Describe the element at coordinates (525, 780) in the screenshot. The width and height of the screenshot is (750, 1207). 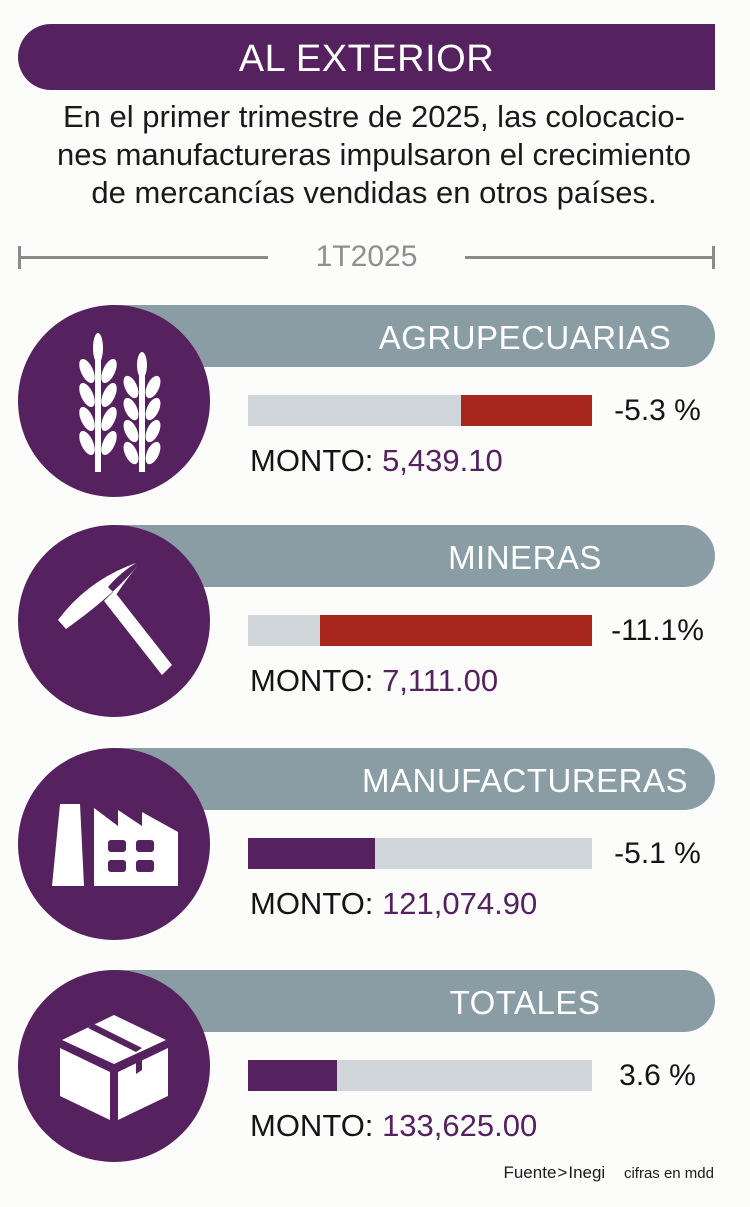
I see `category-name: MANUFACTURERAS` at that location.